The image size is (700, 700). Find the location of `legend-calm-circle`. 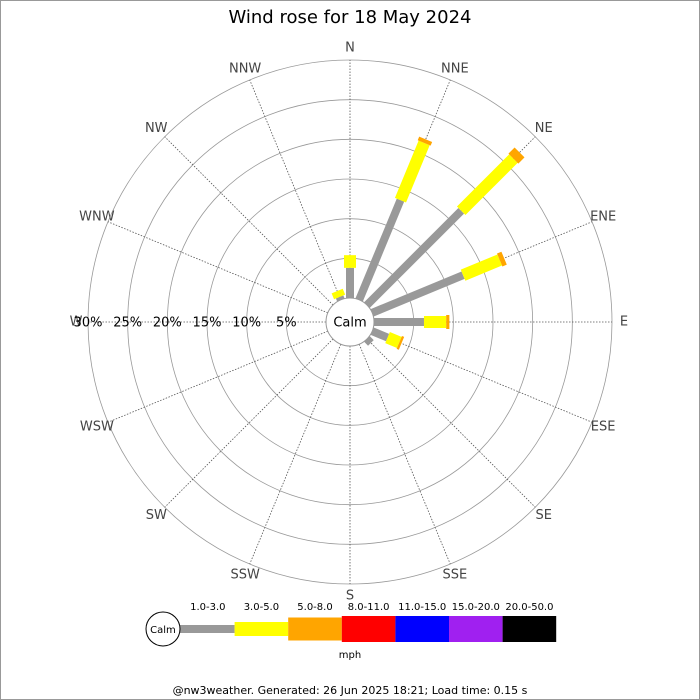

legend-calm-circle is located at coordinates (163, 629).